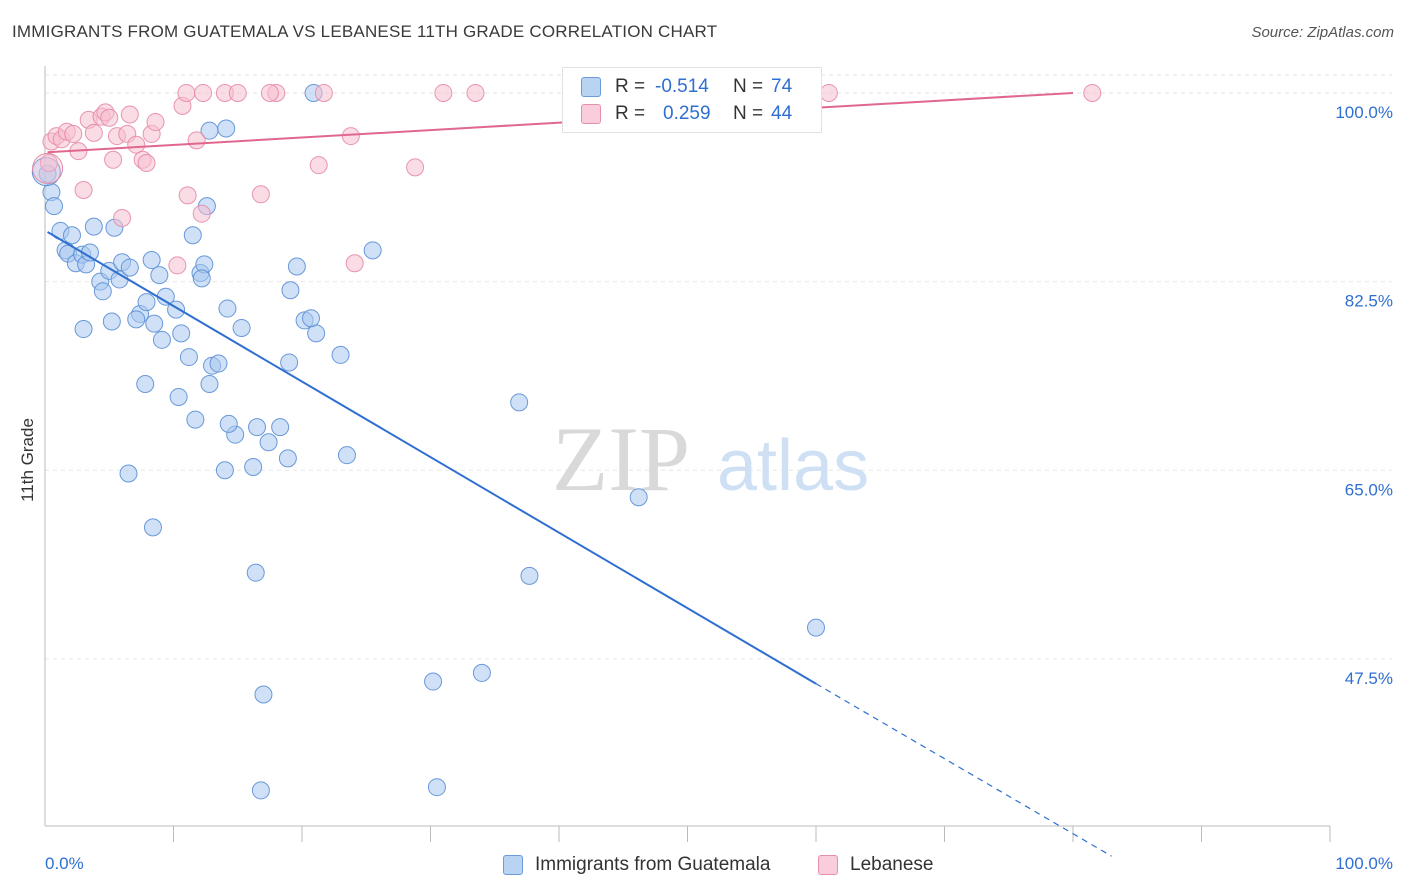  Describe the element at coordinates (64, 863) in the screenshot. I see `x-tick-label: 0.0%` at that location.